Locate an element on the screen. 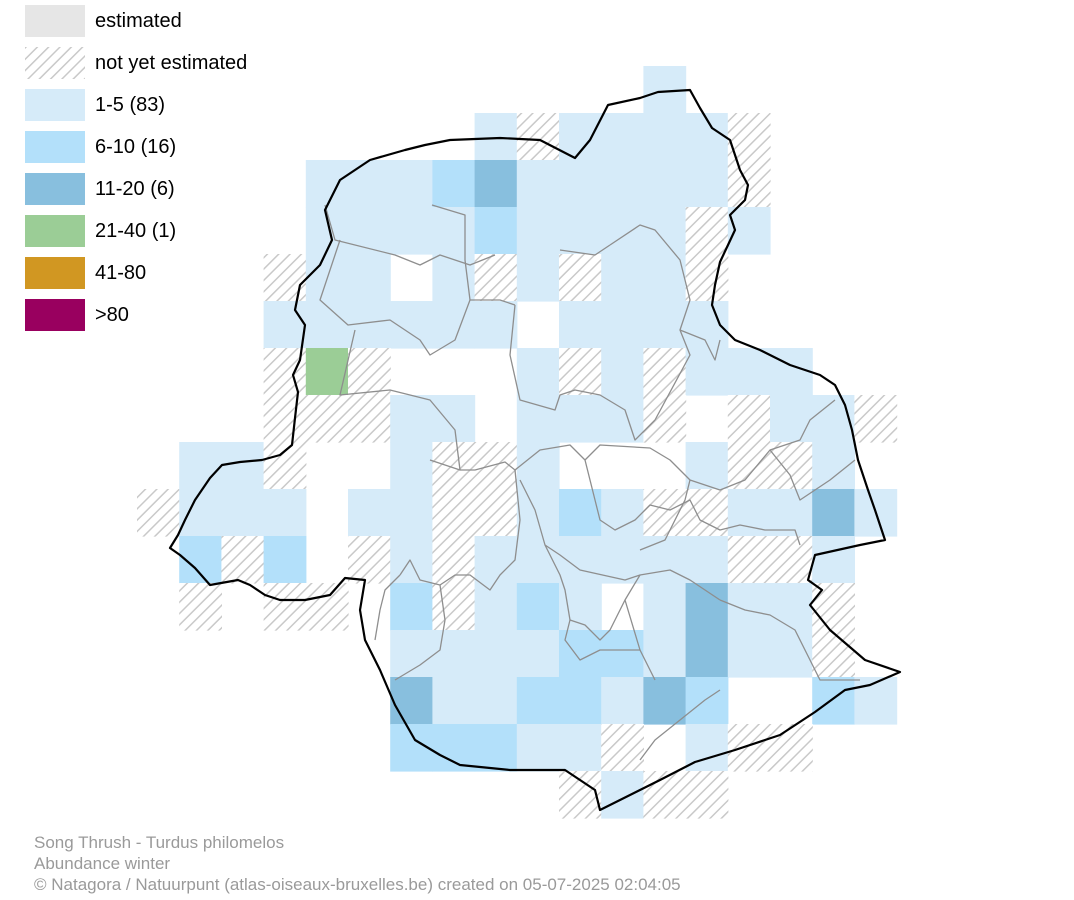 The height and width of the screenshot is (900, 1074). legend-label-class-1: 1-5 (83) is located at coordinates (130, 105).